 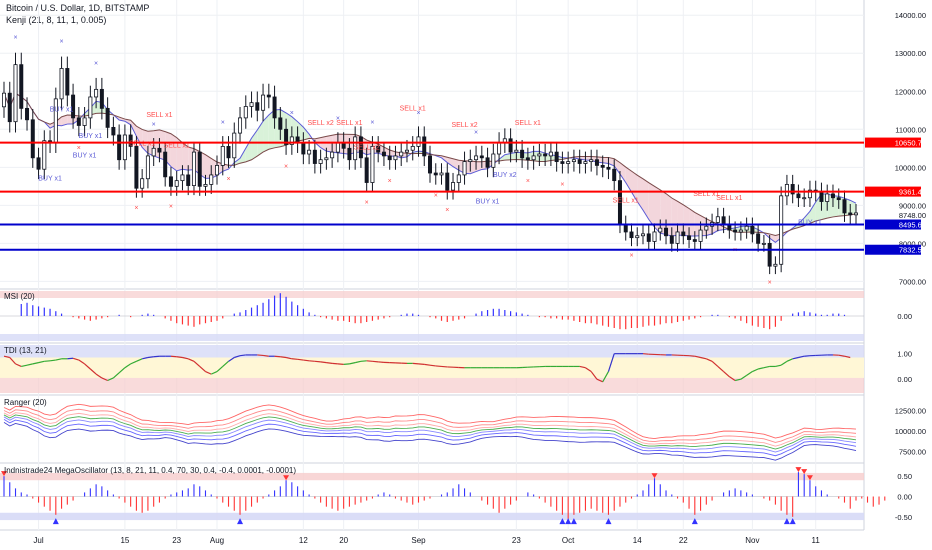 What do you see at coordinates (217, 540) in the screenshot?
I see `x-tick-label: Aug` at bounding box center [217, 540].